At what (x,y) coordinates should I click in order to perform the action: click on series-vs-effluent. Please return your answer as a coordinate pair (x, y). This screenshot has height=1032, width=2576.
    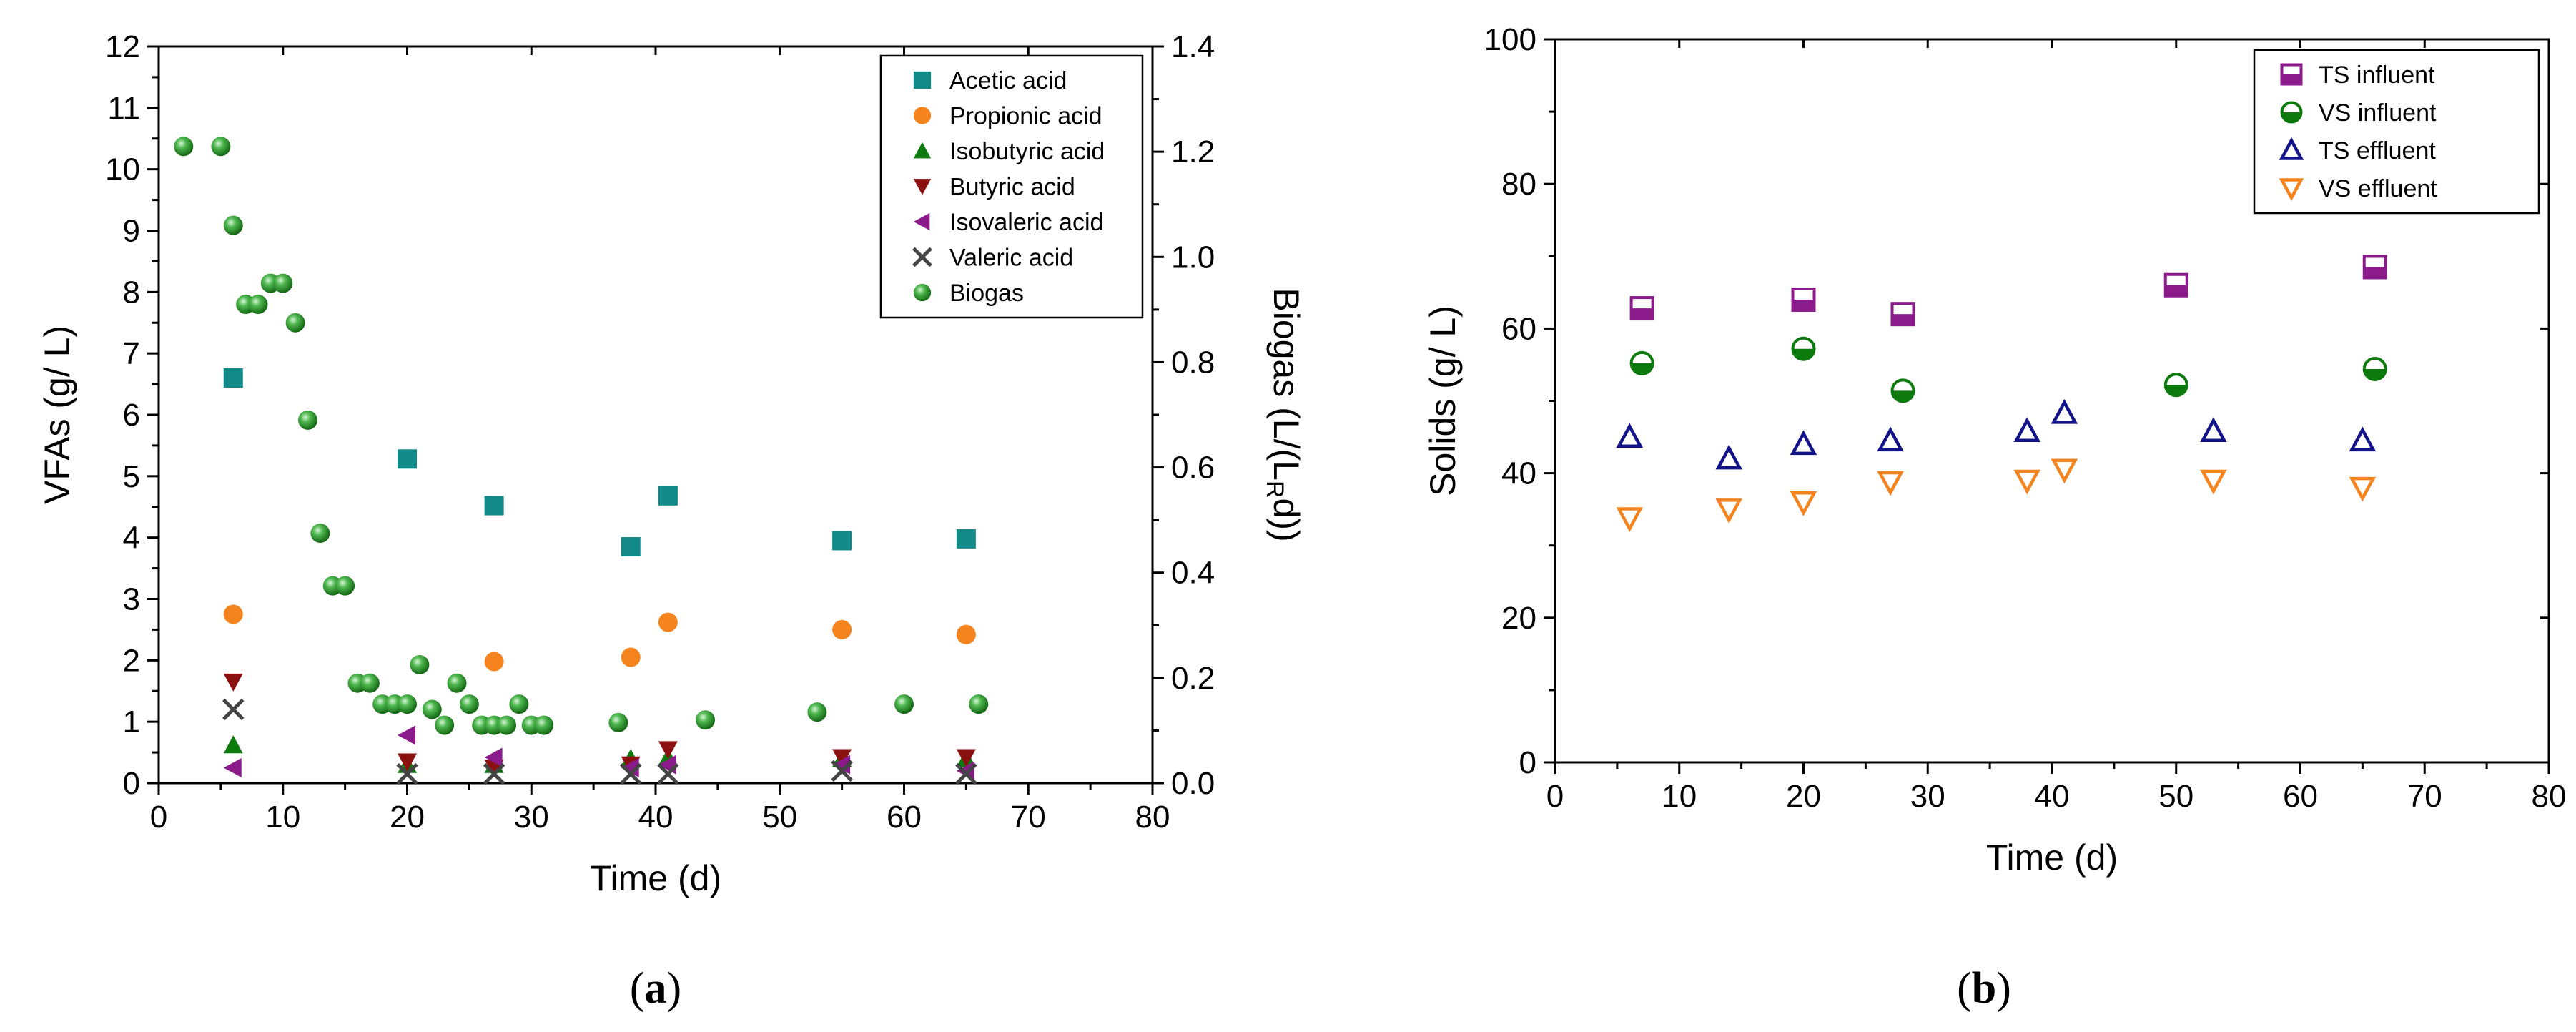
    Looking at the image, I should click on (1996, 495).